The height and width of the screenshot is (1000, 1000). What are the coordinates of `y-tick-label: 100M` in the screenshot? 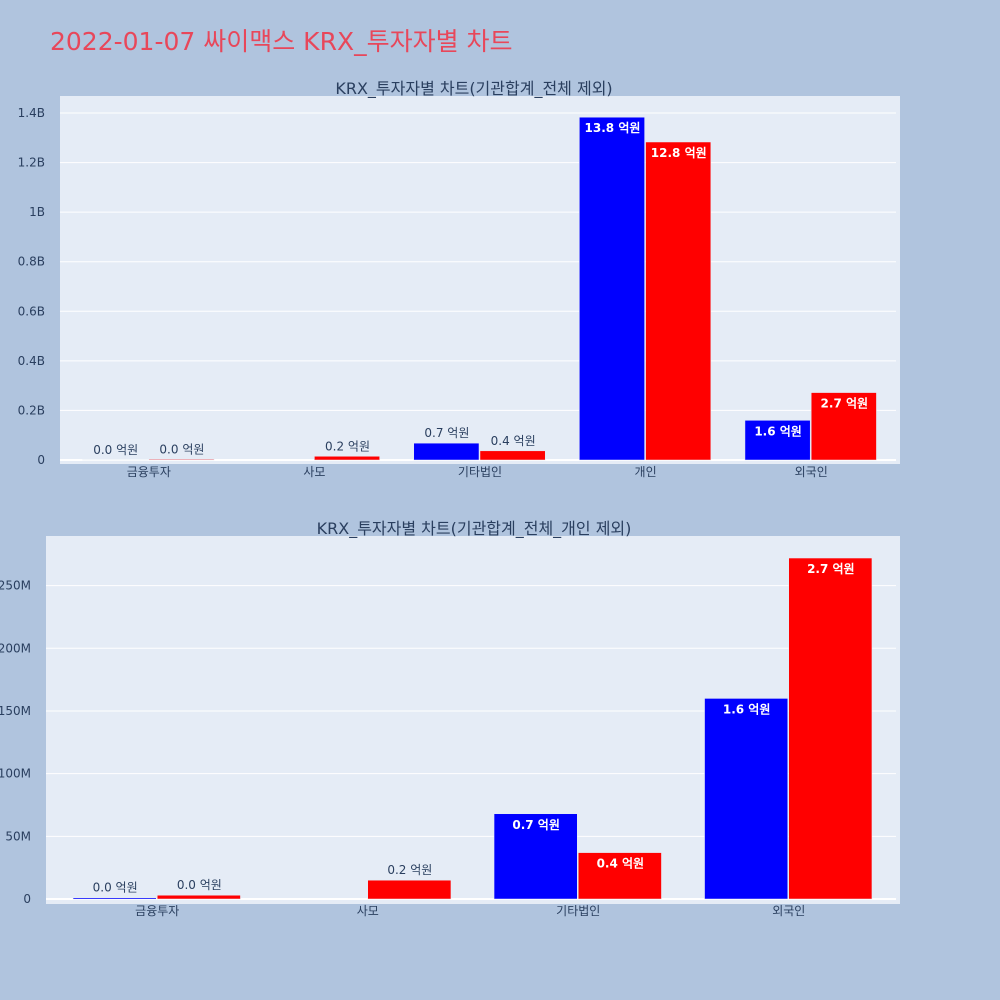 It's located at (15, 774).